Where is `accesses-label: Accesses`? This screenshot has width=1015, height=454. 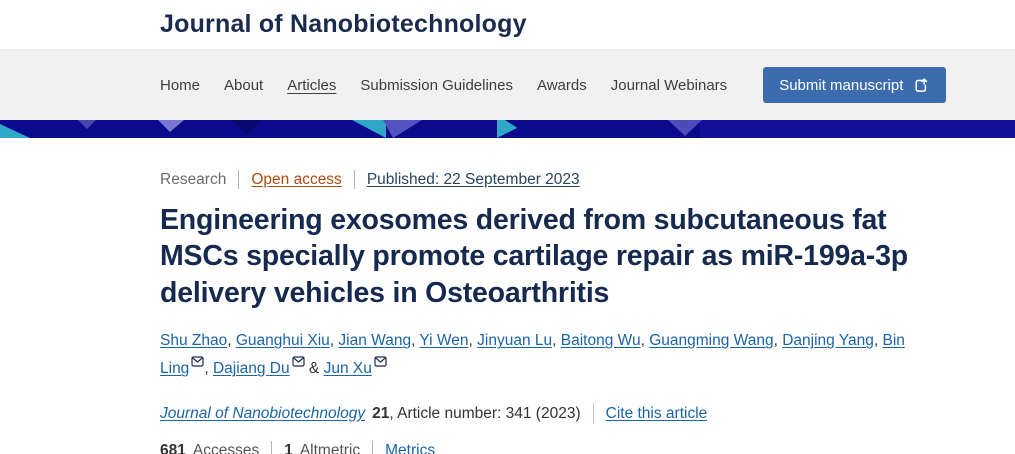
accesses-label: Accesses is located at coordinates (226, 447).